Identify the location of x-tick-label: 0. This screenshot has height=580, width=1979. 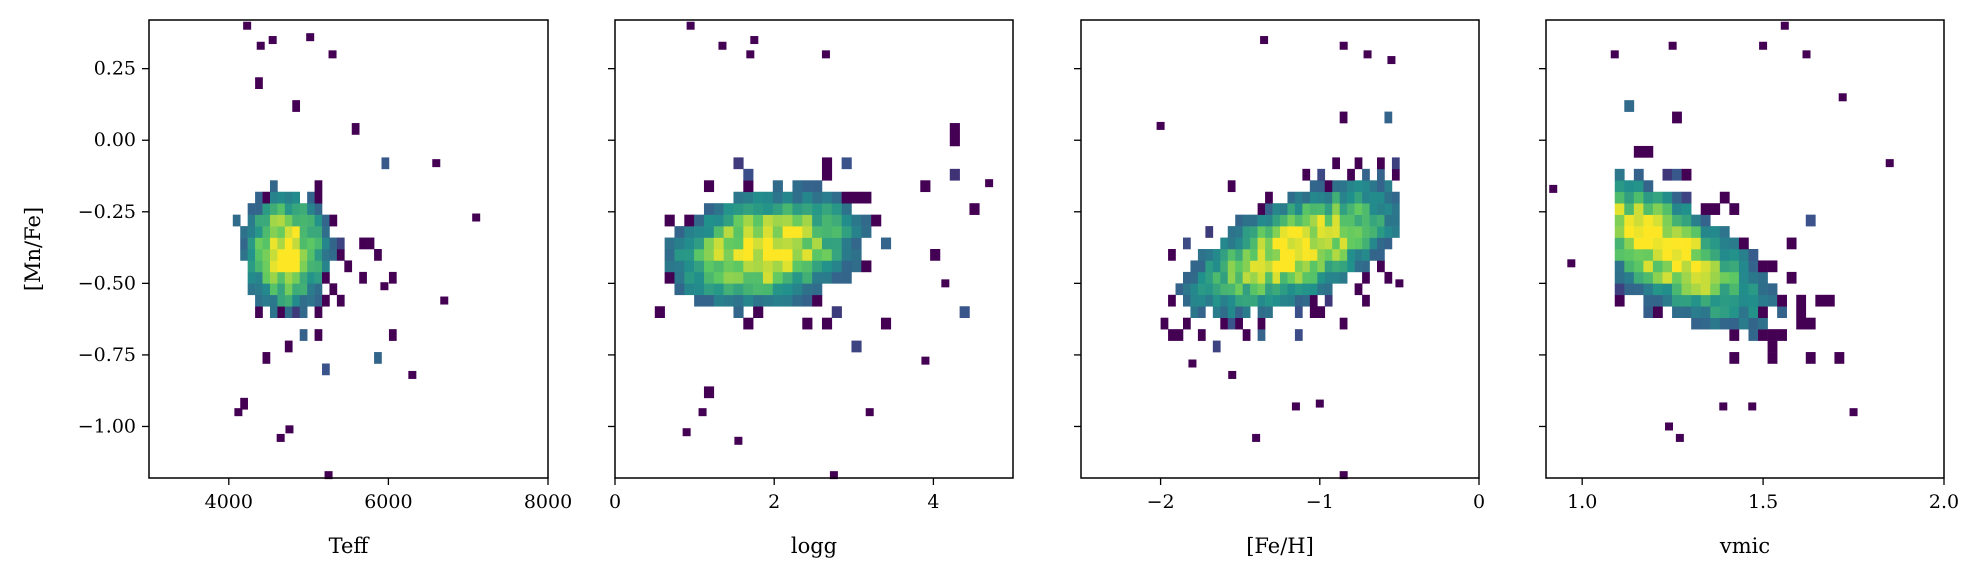
(615, 502).